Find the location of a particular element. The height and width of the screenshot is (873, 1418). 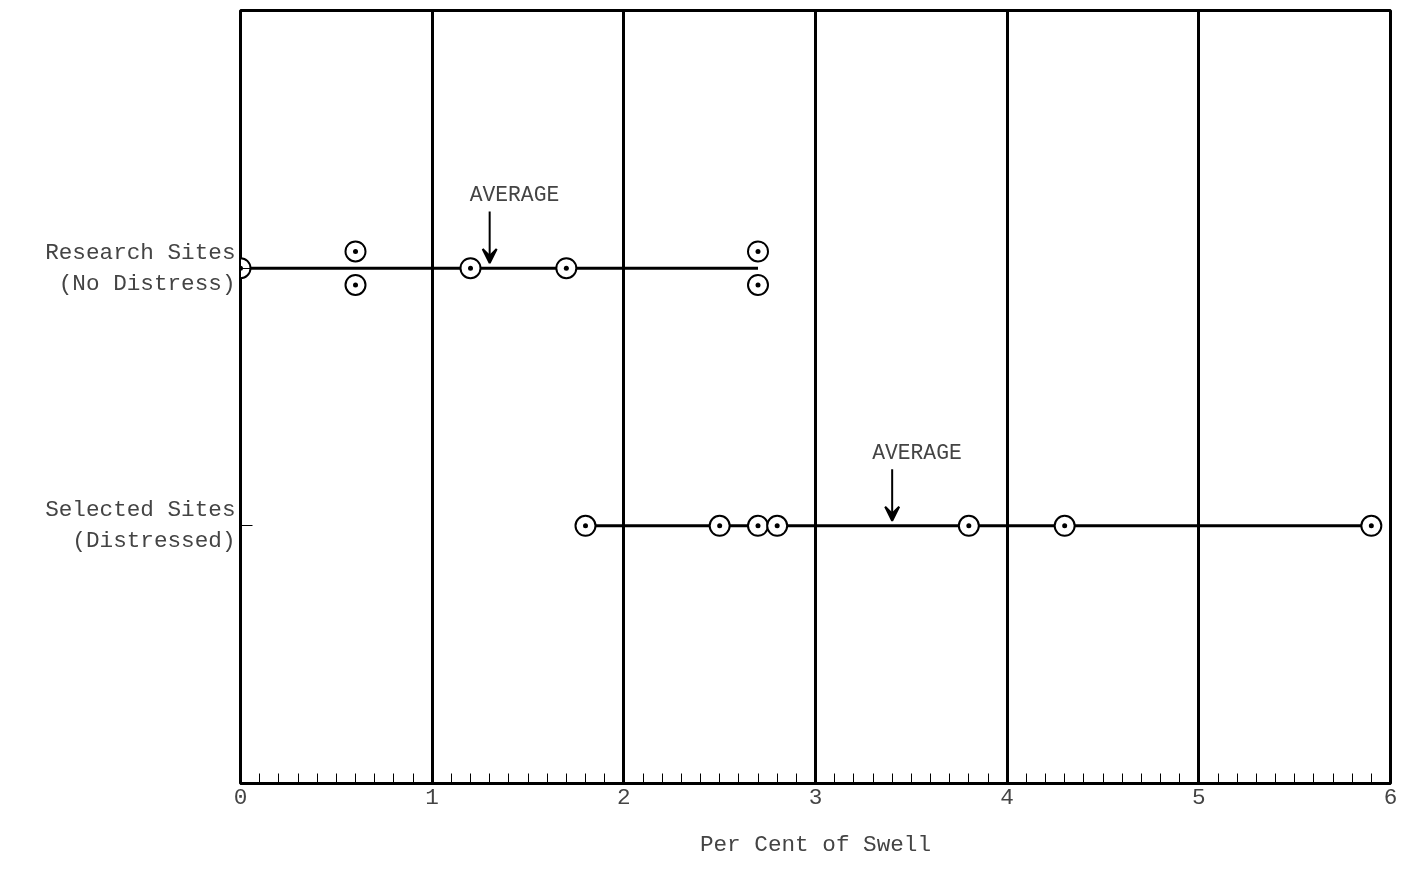

x-tick-label: 4 is located at coordinates (1007, 797).